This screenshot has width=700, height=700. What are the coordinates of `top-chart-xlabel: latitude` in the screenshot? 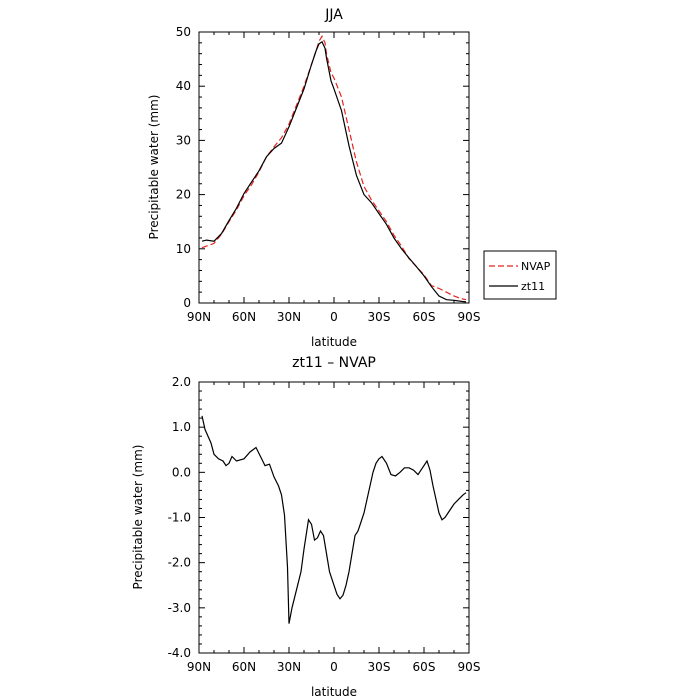 It's located at (334, 342).